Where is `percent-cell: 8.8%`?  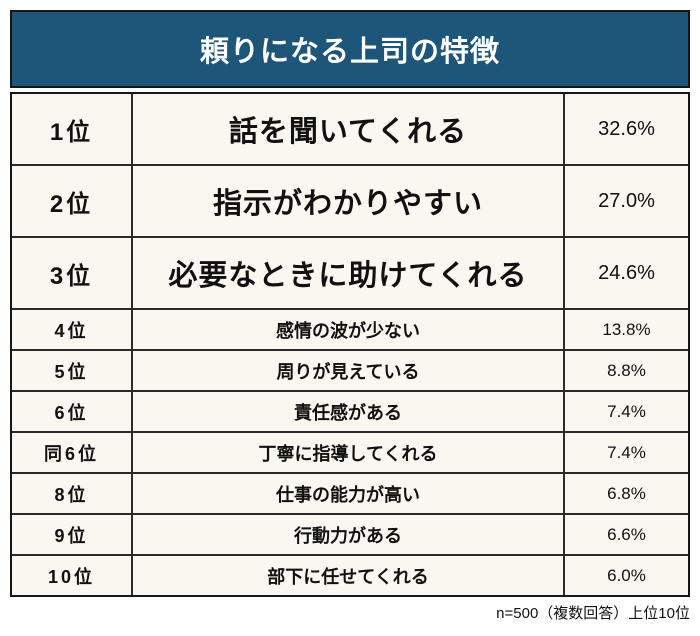 percent-cell: 8.8% is located at coordinates (626, 370).